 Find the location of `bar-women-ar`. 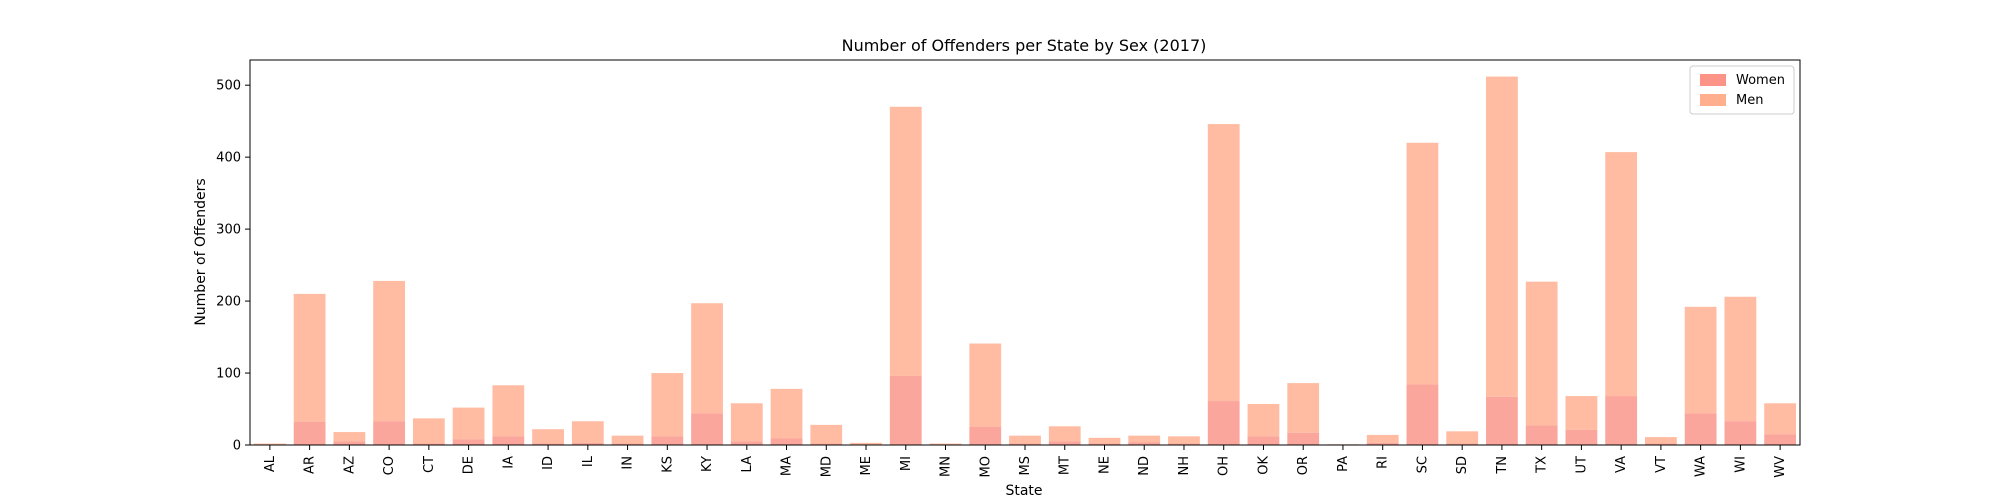

bar-women-ar is located at coordinates (309, 433).